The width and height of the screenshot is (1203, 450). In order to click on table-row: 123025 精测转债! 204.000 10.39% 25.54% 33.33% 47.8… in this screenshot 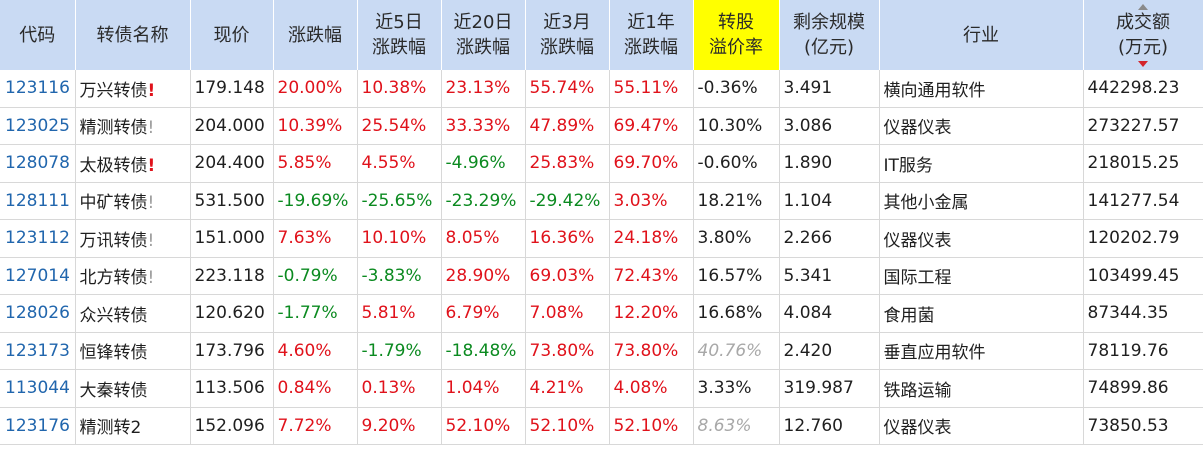, I will do `click(601, 126)`.